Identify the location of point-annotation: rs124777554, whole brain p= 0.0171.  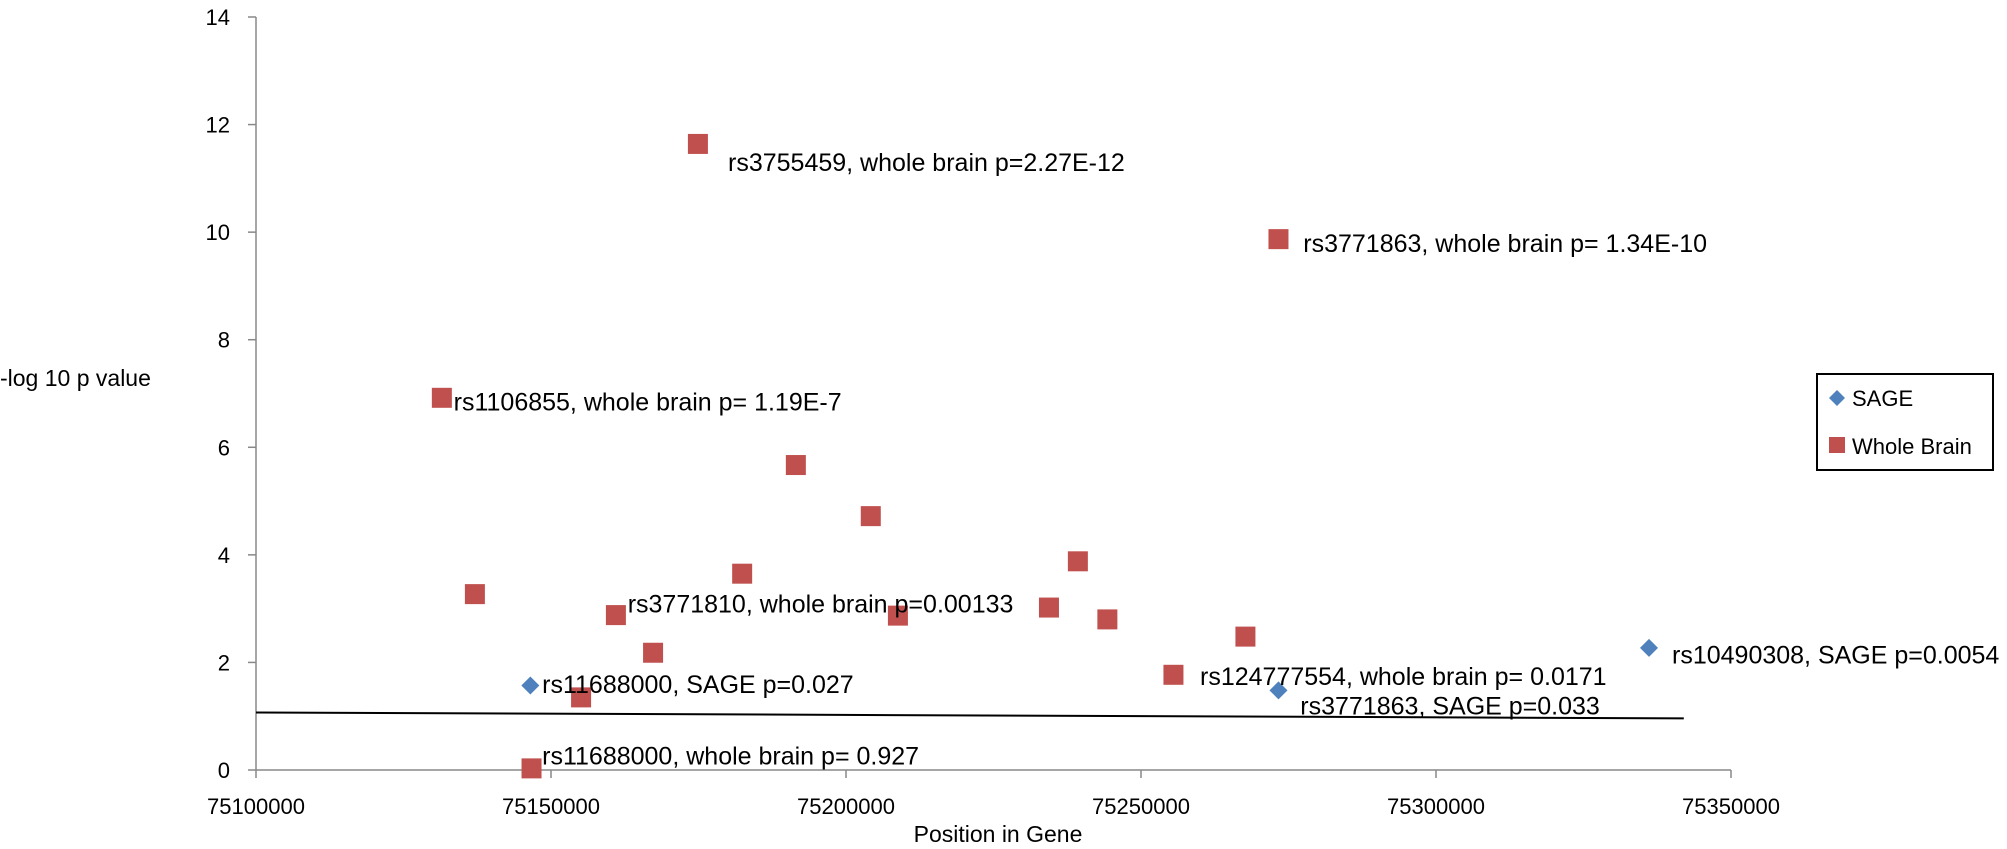
(1403, 677).